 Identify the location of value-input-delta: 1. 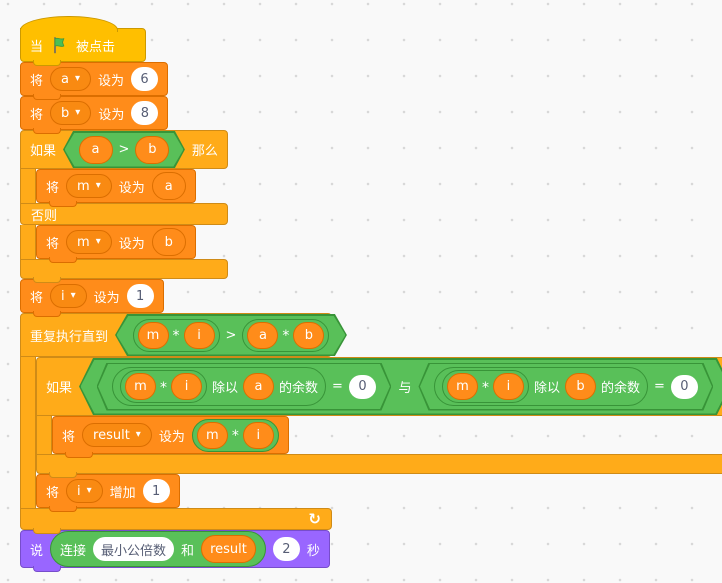
(156, 491).